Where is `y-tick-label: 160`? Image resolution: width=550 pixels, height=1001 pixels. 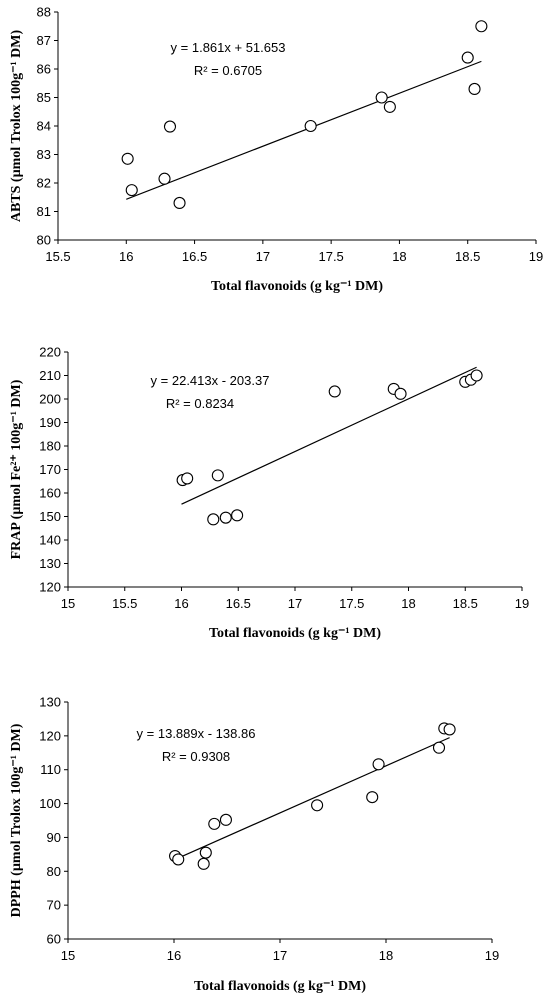 y-tick-label: 160 is located at coordinates (50, 493).